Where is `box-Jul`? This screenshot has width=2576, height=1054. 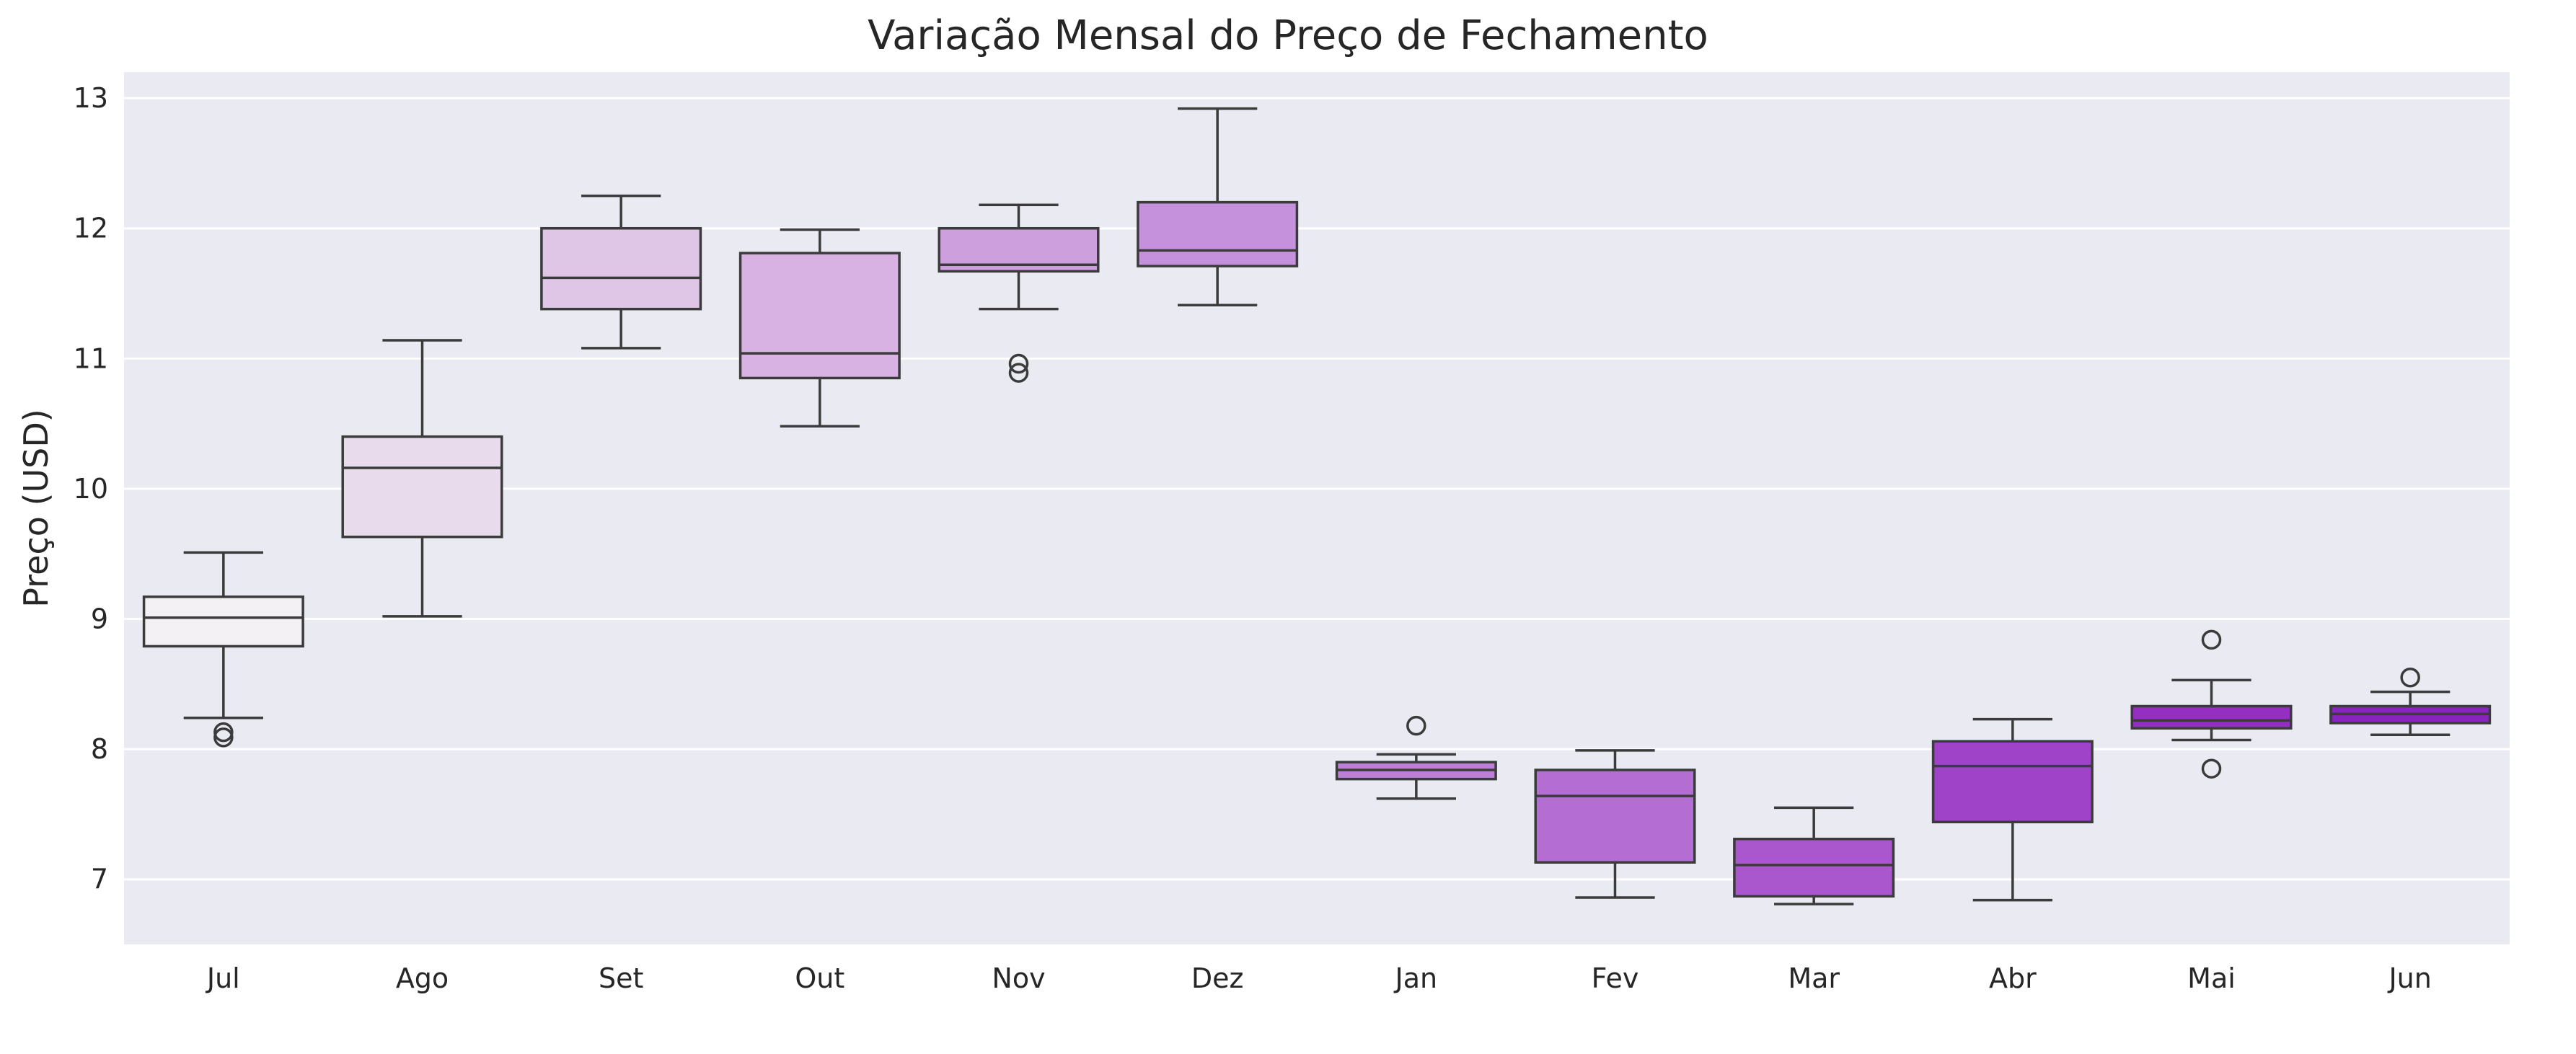
box-Jul is located at coordinates (223, 649).